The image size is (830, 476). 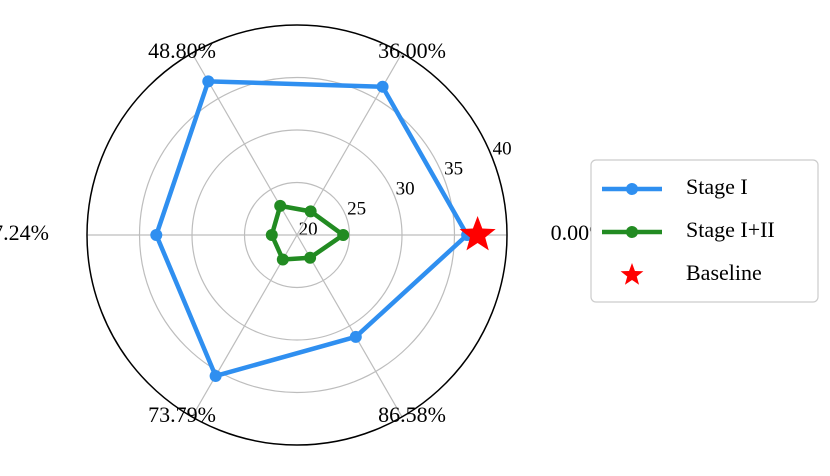 I want to click on r-tick-label: 25, so click(x=356, y=209).